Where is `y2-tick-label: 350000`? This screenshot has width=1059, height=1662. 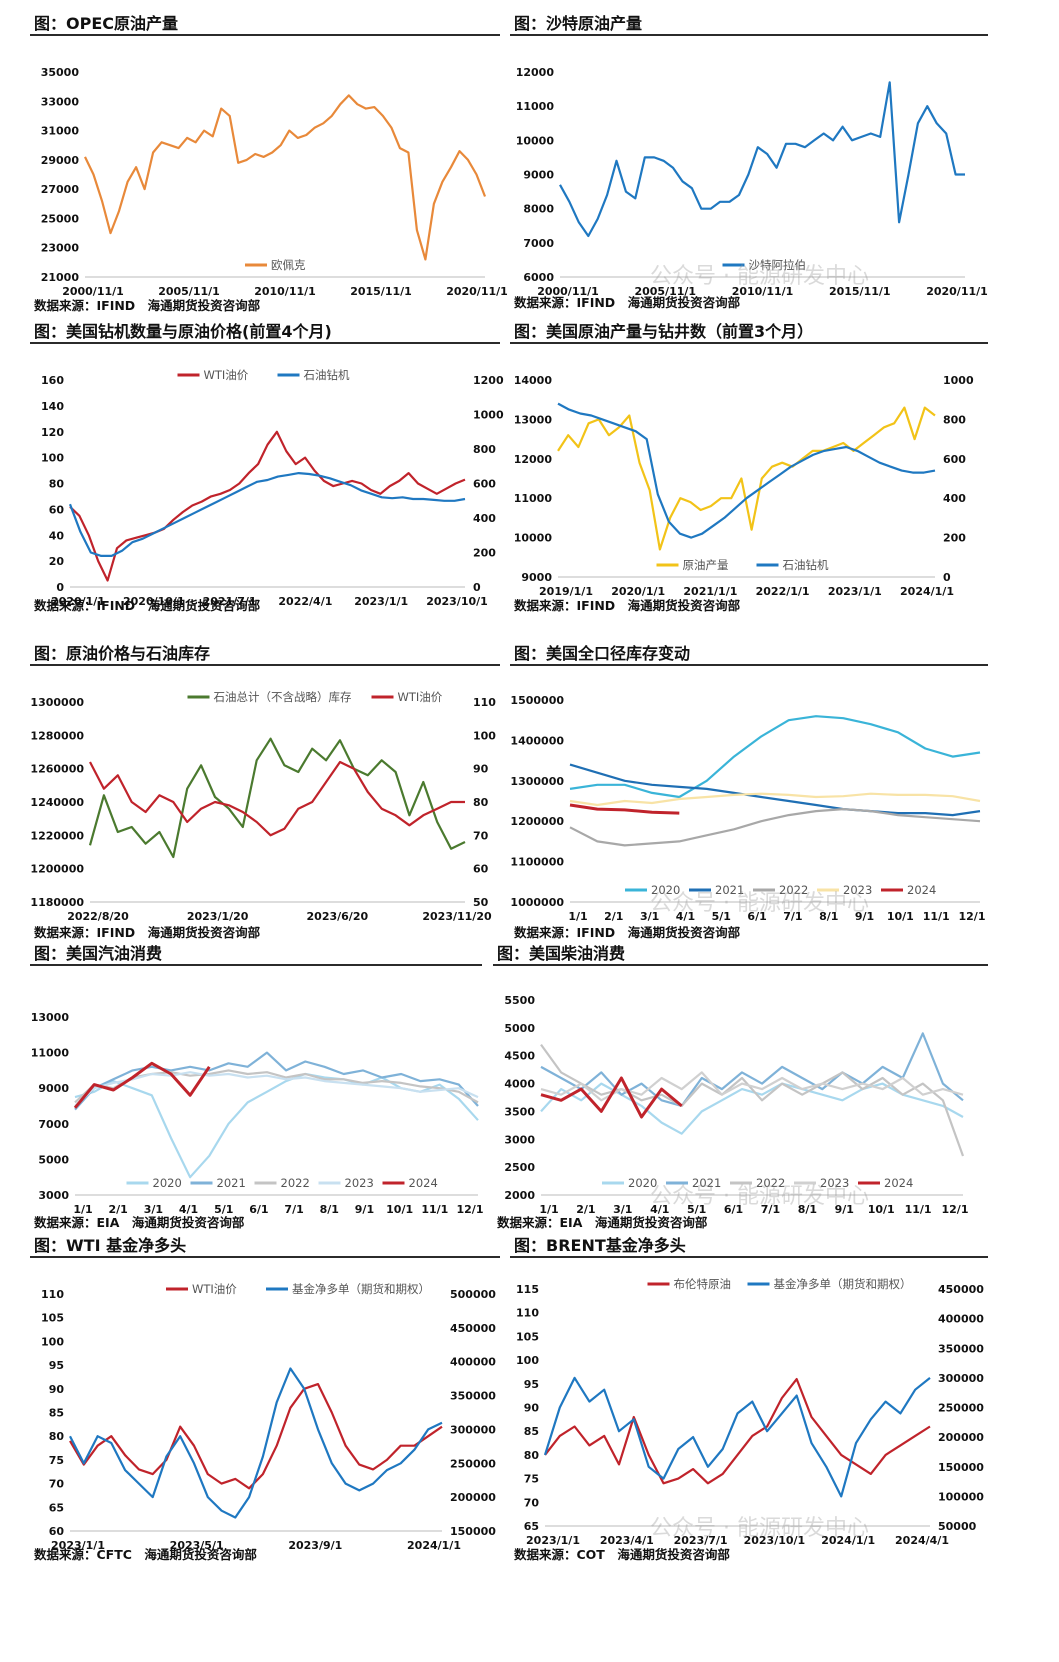 y2-tick-label: 350000 is located at coordinates (473, 1396).